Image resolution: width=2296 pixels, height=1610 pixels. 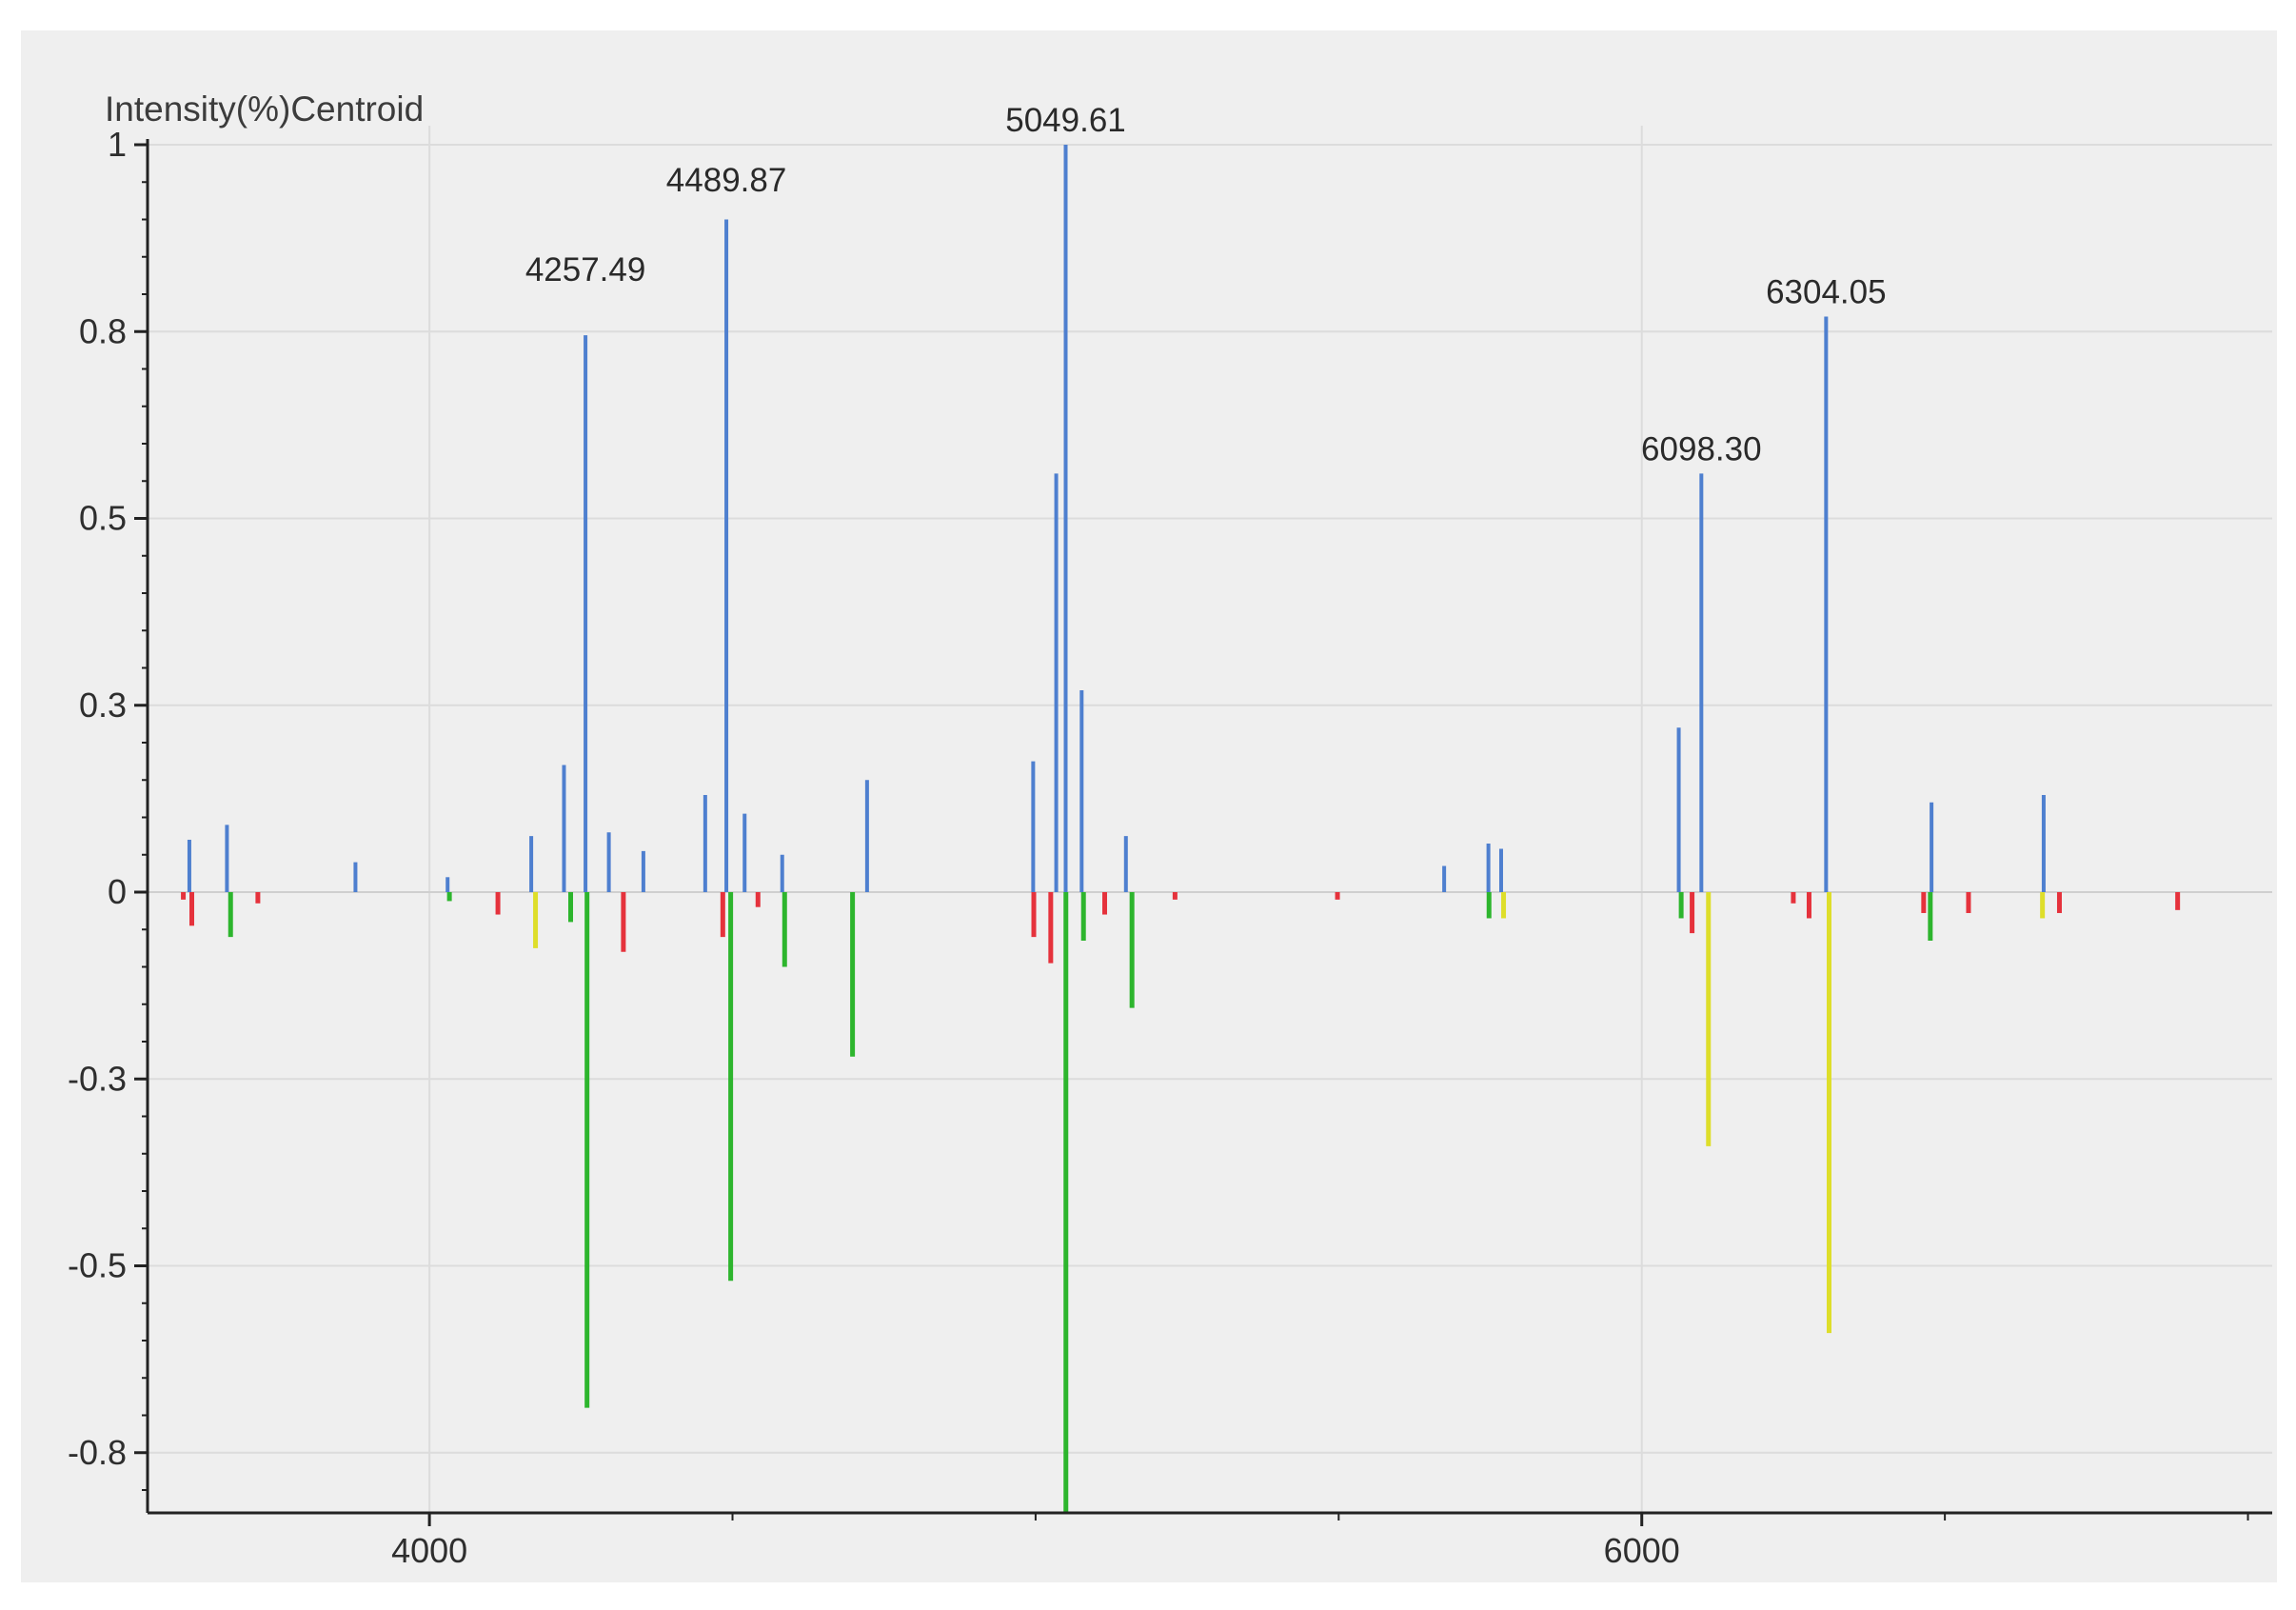 What do you see at coordinates (1206, 284) in the screenshot?
I see `peak-labels: 4257.49 4489.87 5049.61 6098.30 6304.05` at bounding box center [1206, 284].